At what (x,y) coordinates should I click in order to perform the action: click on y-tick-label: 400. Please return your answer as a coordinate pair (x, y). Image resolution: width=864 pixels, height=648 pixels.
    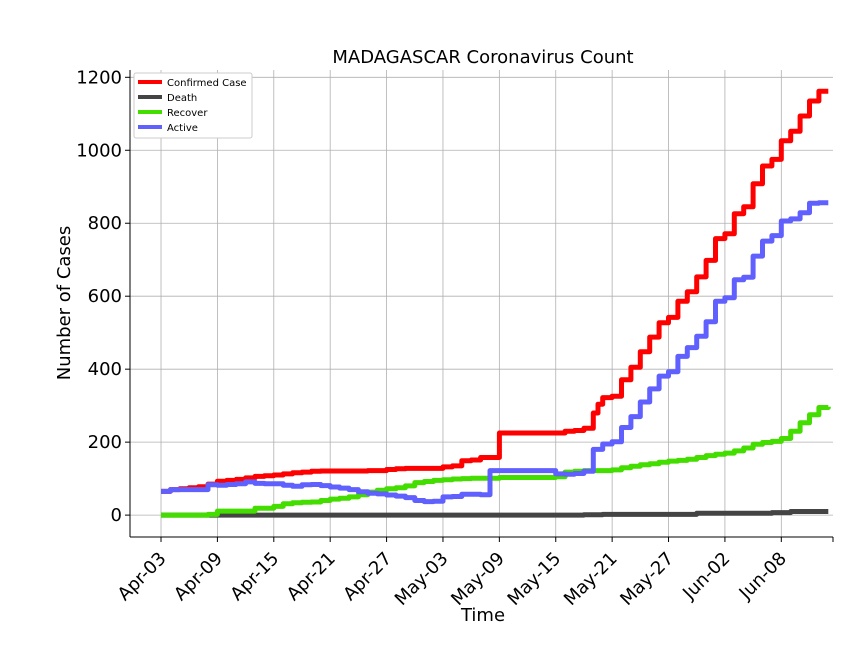
    Looking at the image, I should click on (105, 369).